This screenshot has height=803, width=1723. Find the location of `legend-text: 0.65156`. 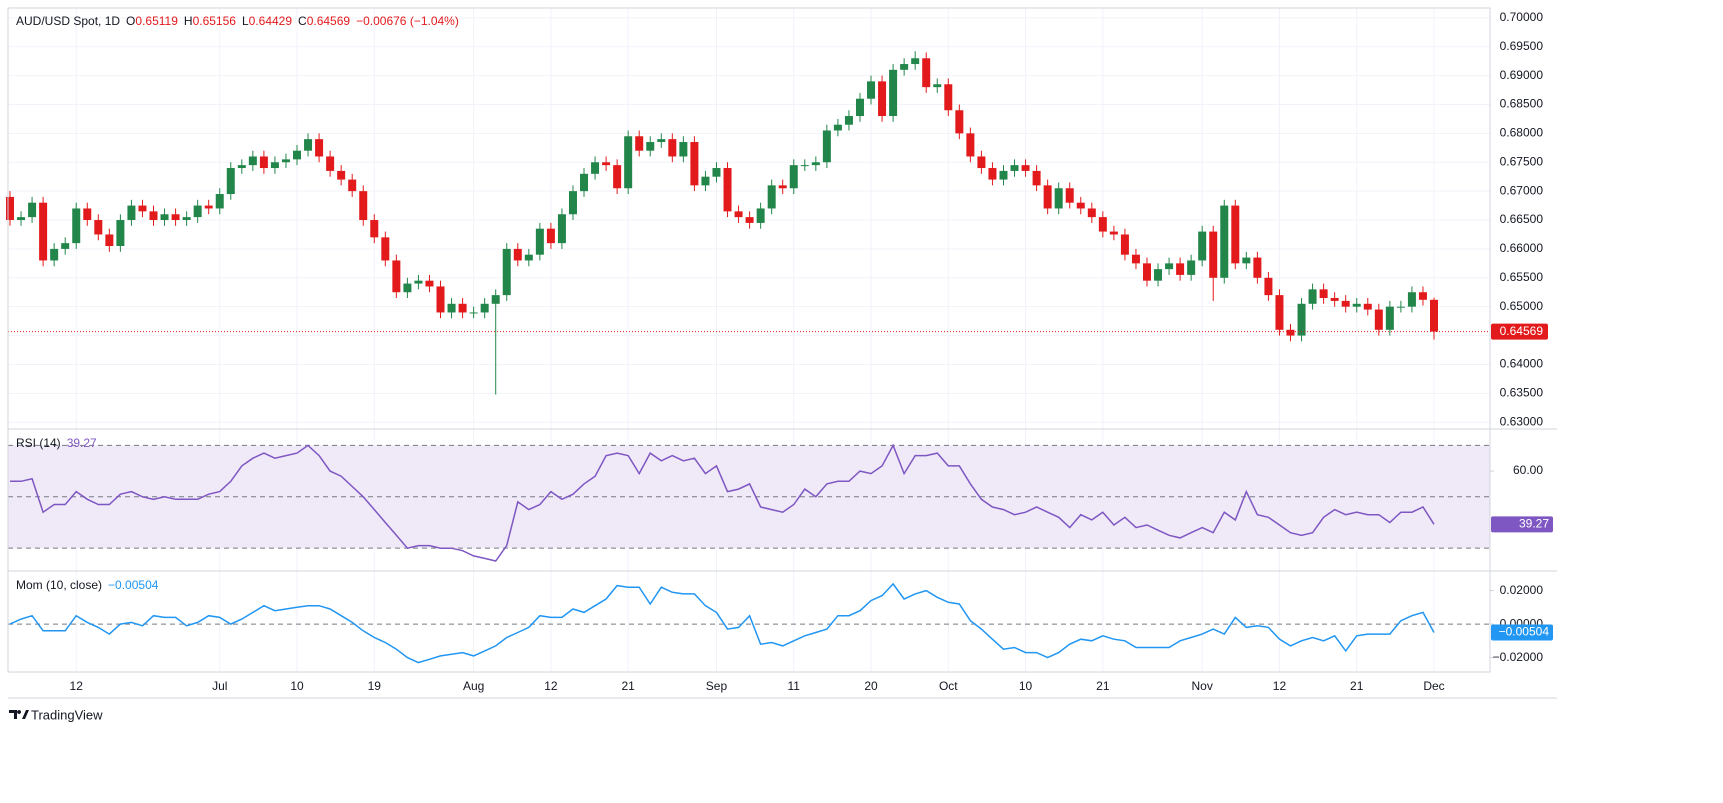

legend-text: 0.65156 is located at coordinates (215, 21).